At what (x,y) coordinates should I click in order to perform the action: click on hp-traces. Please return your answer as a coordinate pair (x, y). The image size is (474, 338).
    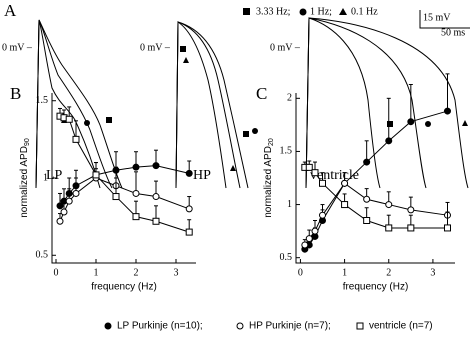
    Looking at the image, I should click on (216, 105).